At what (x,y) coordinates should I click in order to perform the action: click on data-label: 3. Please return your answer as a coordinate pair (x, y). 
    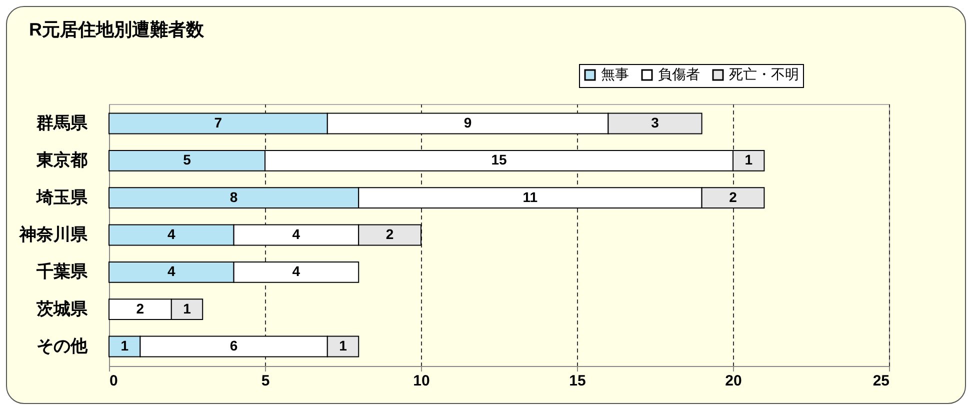
    Looking at the image, I should click on (655, 122).